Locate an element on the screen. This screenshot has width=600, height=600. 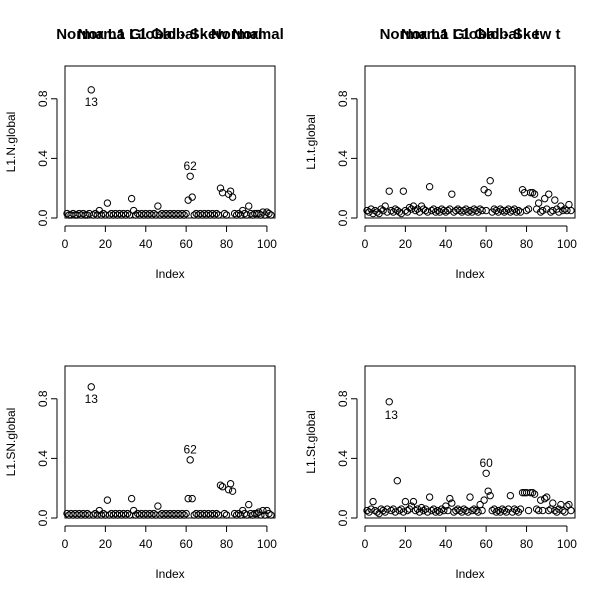
x-tick-label: 60 is located at coordinates (186, 244).